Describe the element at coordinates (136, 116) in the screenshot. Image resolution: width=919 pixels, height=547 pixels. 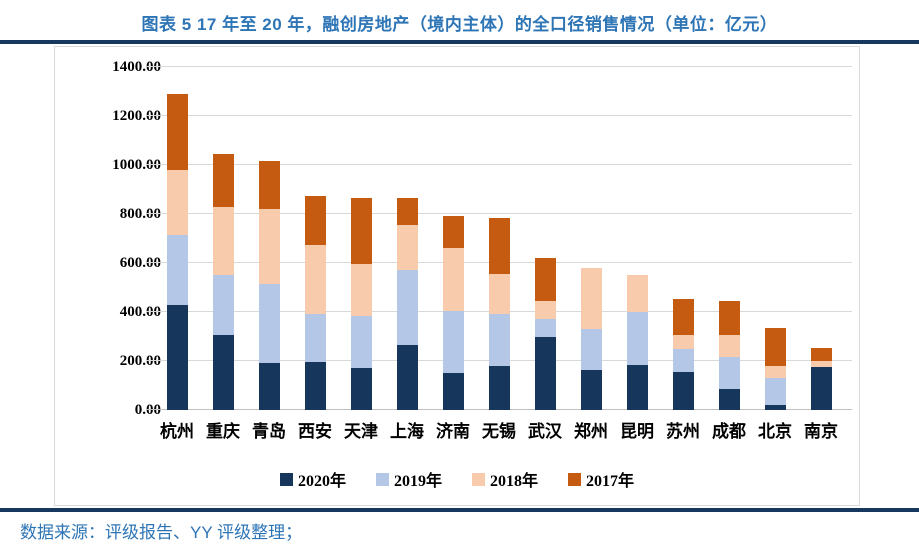
I see `y-tick-label: 1200.00` at that location.